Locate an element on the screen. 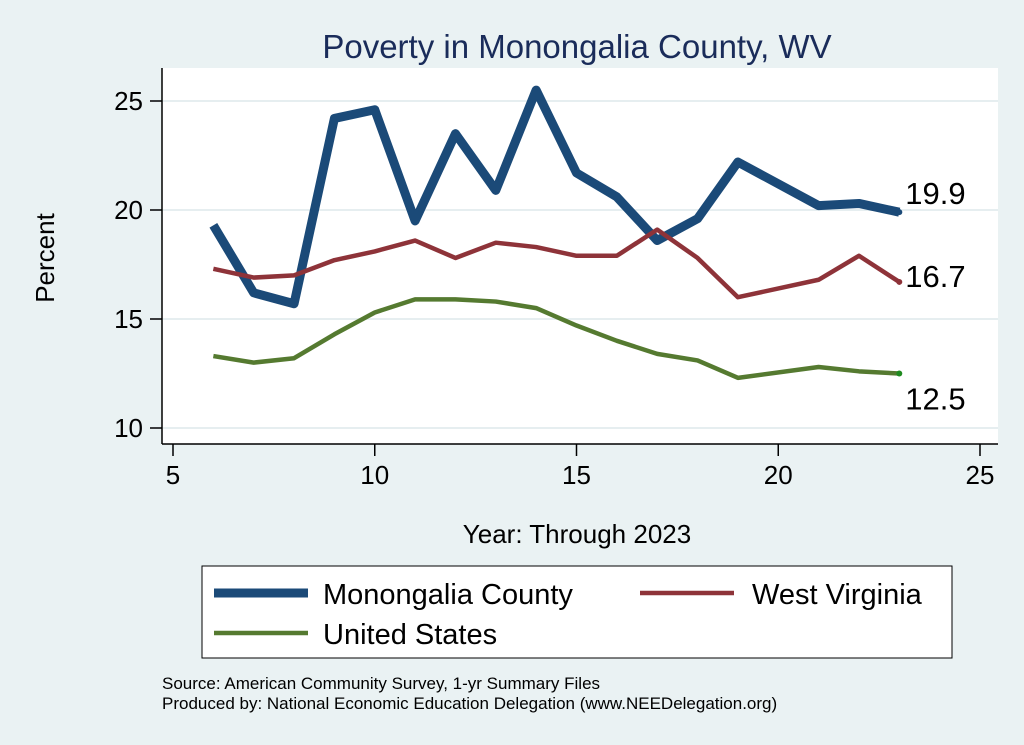 The width and height of the screenshot is (1024, 745). end-label-west-virginia: 16.7 is located at coordinates (935, 276).